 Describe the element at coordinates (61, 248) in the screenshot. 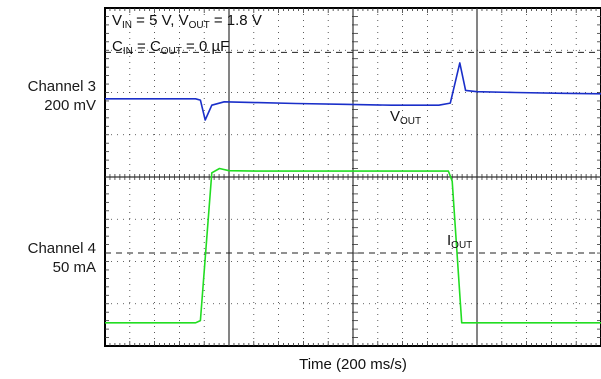

I see `channel-4-name: Channel 4` at that location.